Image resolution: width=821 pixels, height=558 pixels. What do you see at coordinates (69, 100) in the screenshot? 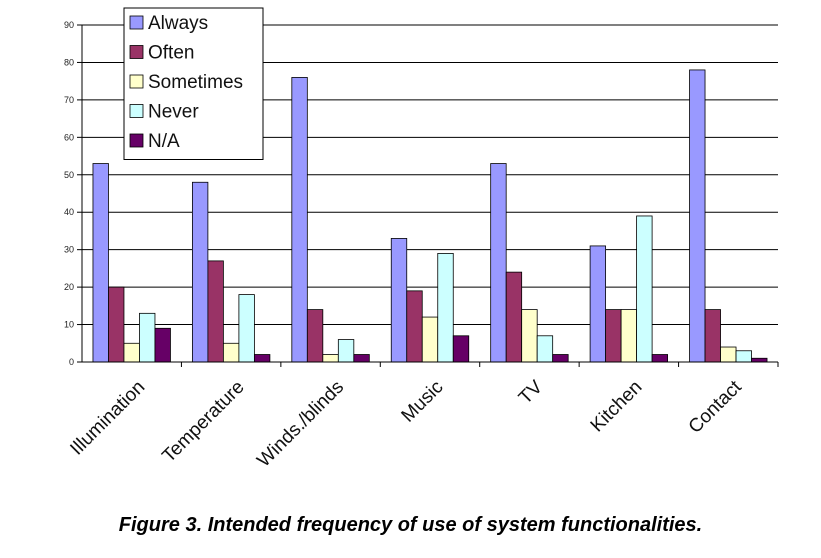
I see `y-tick-label: 70` at bounding box center [69, 100].